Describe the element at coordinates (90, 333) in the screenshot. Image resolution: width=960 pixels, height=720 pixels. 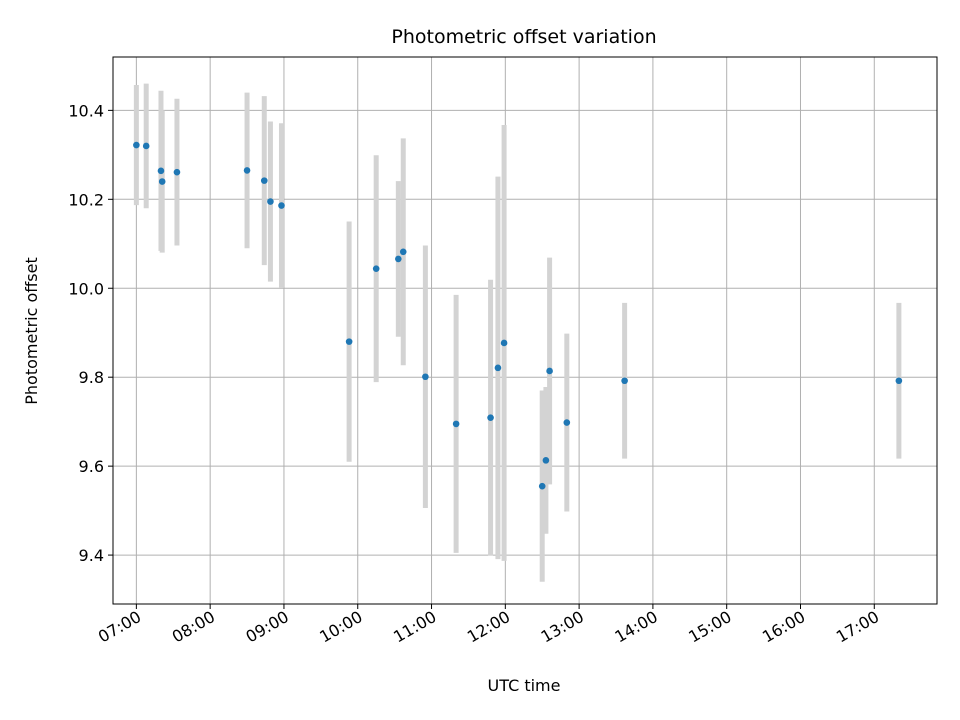
I see `y-axis: 9.4 9.6 9.8 10.0 10.2 10.4` at that location.